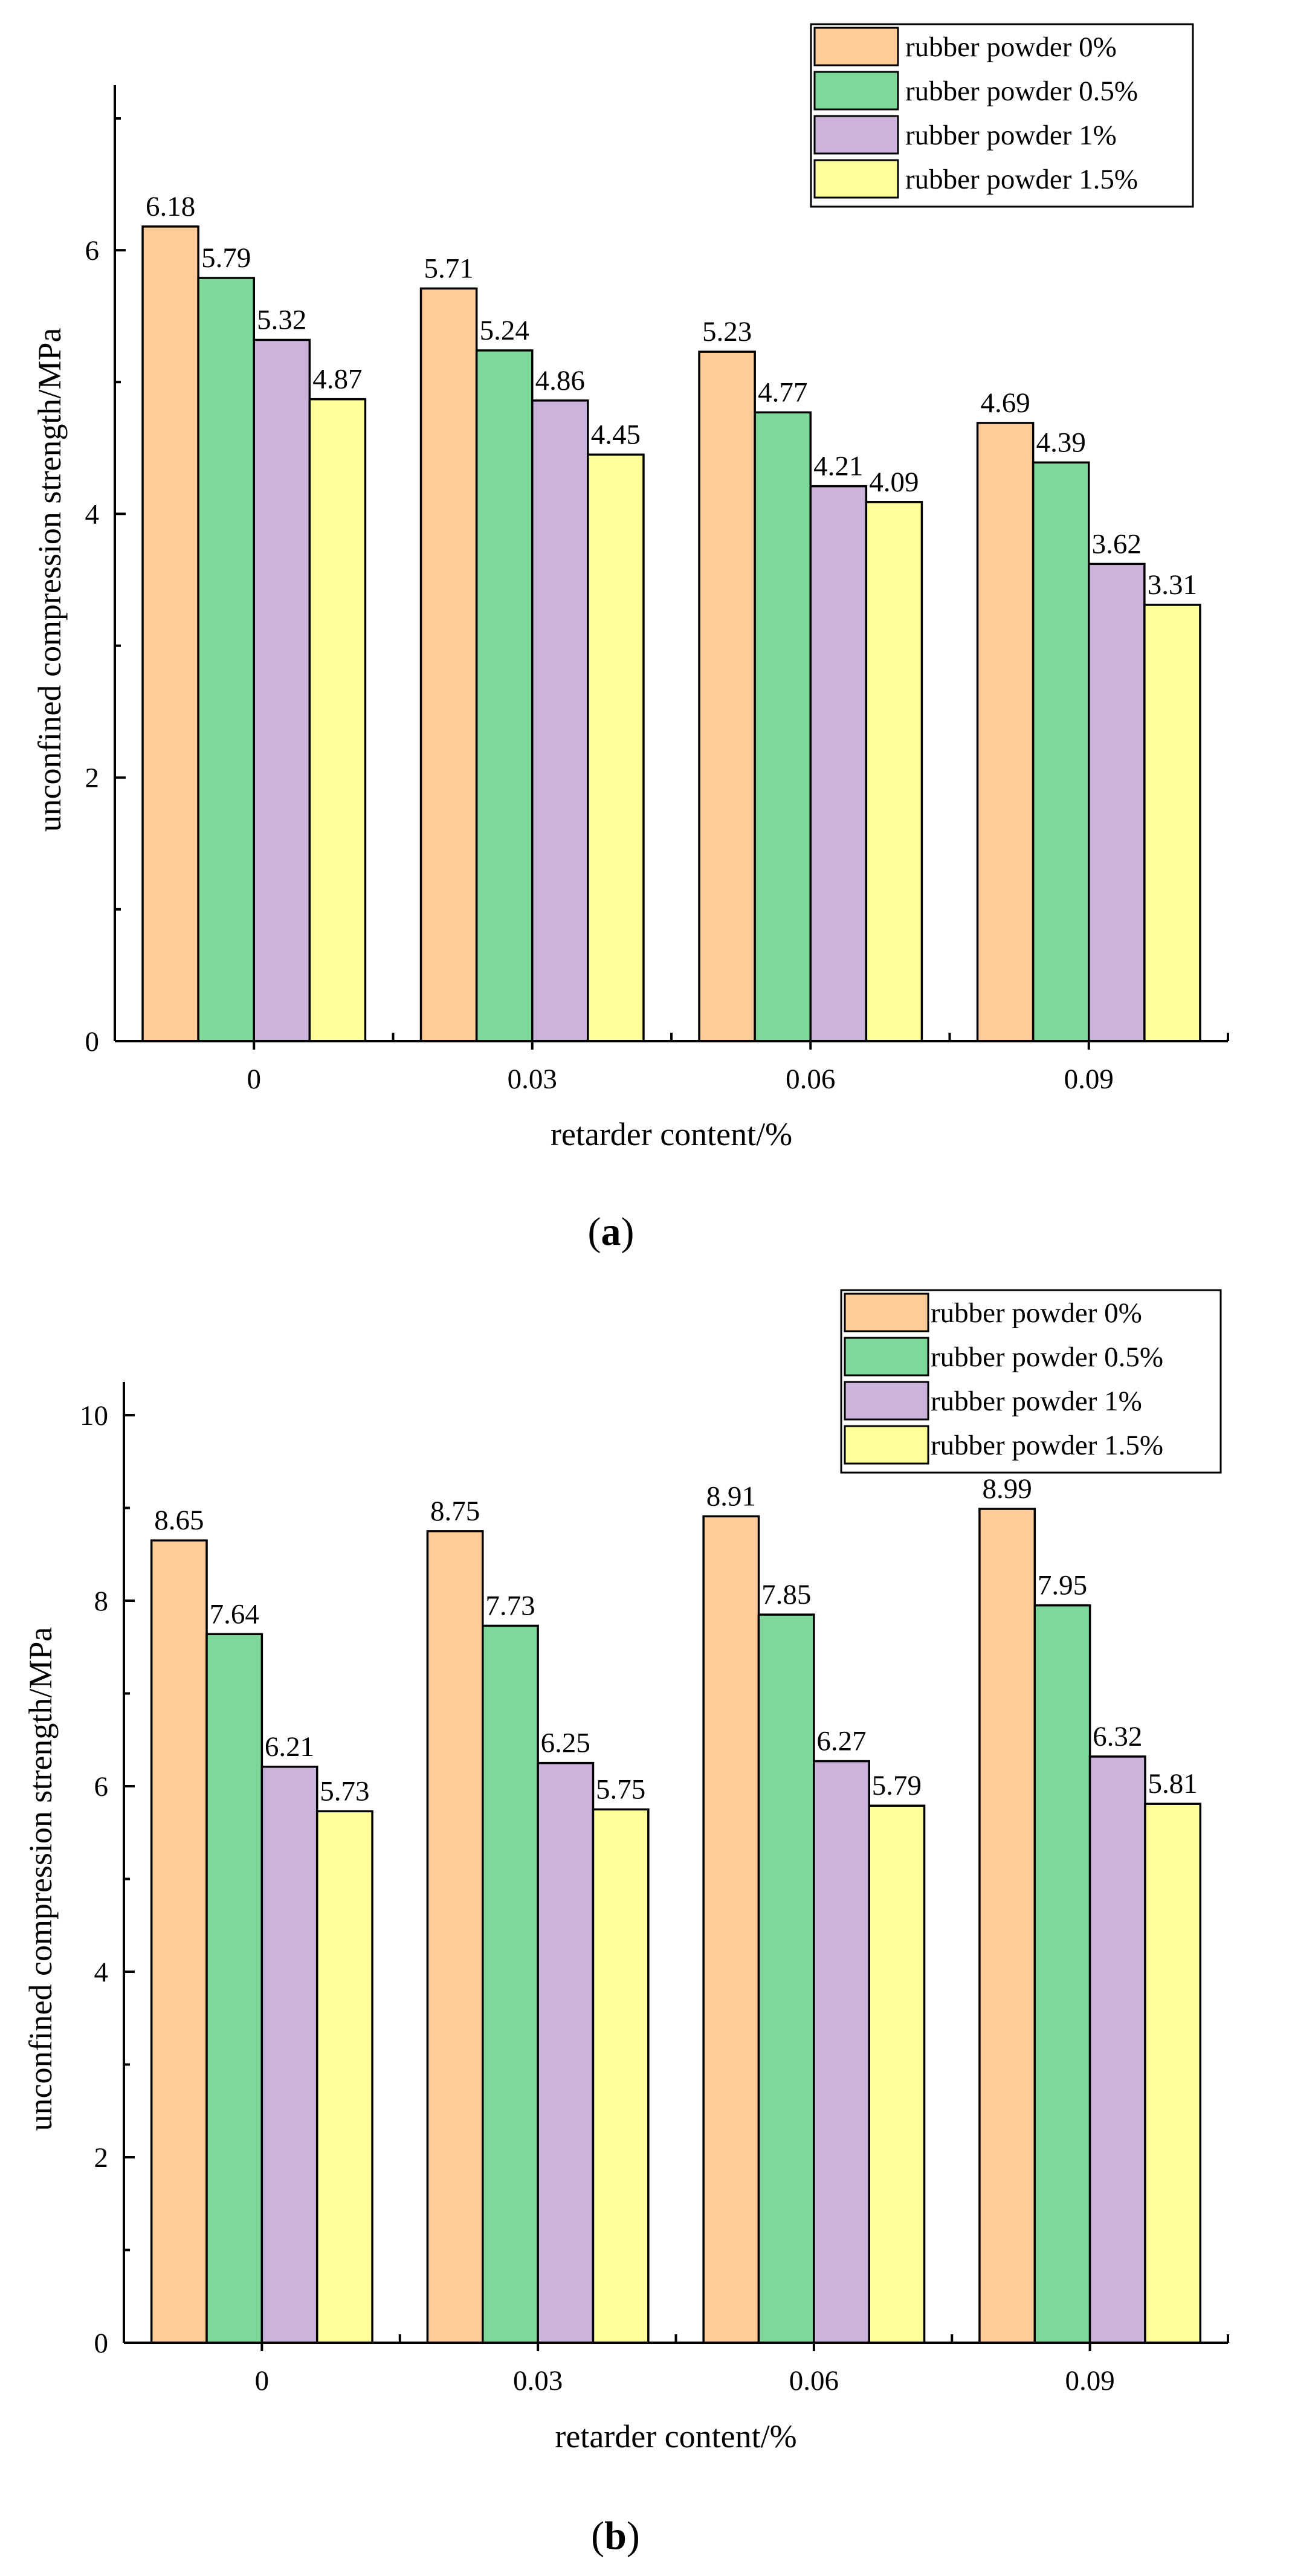  What do you see at coordinates (92, 251) in the screenshot?
I see `y-tick-label-a: 6` at bounding box center [92, 251].